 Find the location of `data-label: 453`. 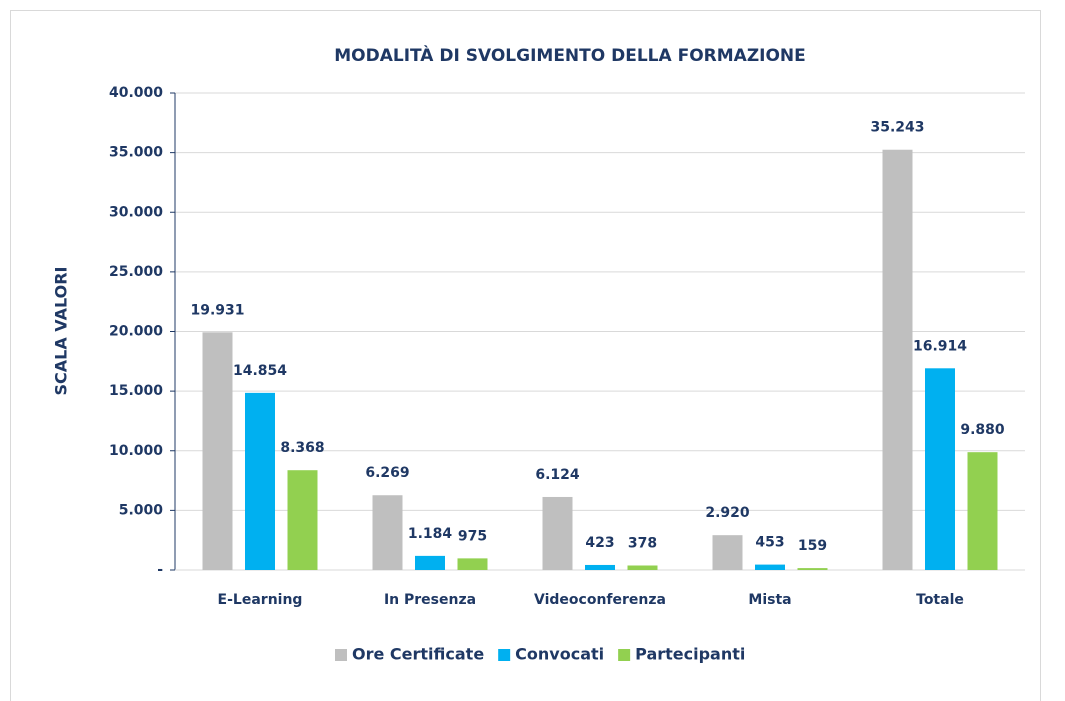

data-label: 453 is located at coordinates (769, 543).